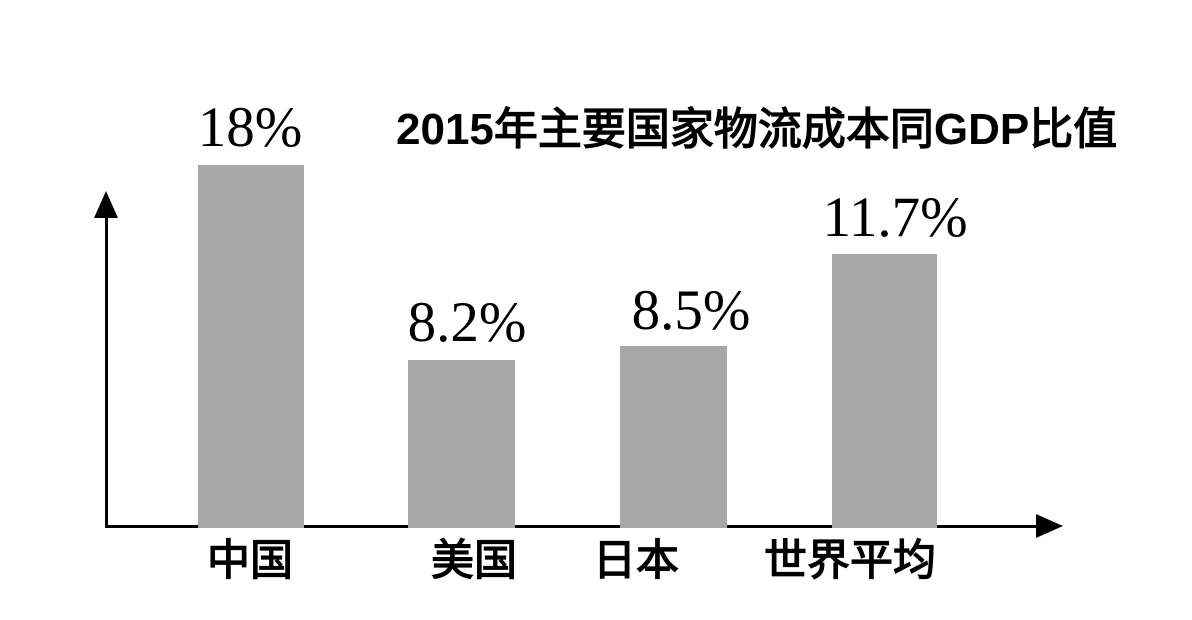 The height and width of the screenshot is (620, 1192). I want to click on value-label-world-average: 11.7%, so click(895, 217).